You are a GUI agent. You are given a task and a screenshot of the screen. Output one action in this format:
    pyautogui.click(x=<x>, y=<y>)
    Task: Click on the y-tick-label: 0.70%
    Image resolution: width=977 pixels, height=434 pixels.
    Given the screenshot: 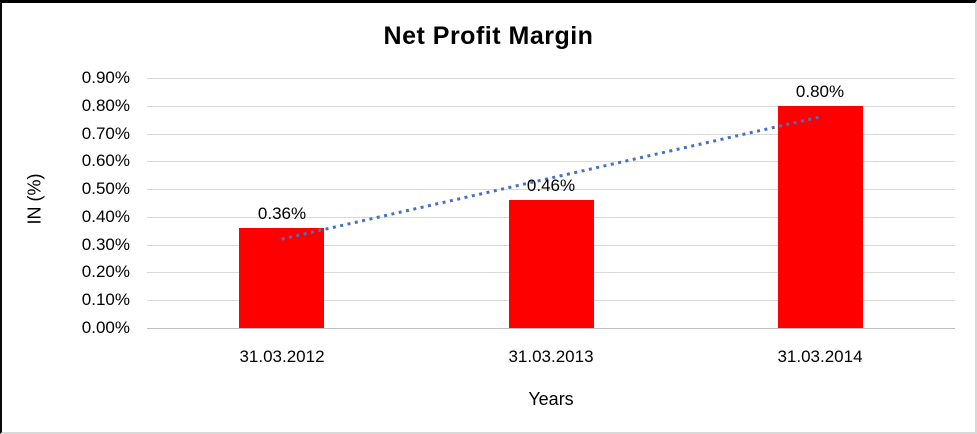 What is the action you would take?
    pyautogui.click(x=105, y=133)
    